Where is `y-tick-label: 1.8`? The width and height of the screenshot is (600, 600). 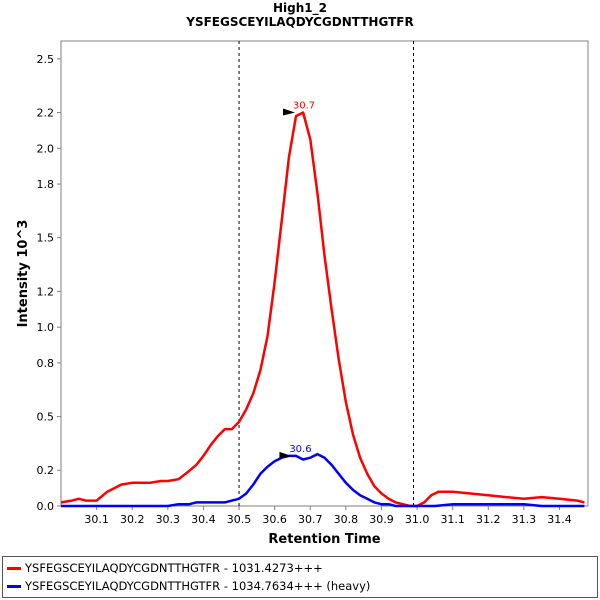
y-tick-label: 1.8 is located at coordinates (46, 184).